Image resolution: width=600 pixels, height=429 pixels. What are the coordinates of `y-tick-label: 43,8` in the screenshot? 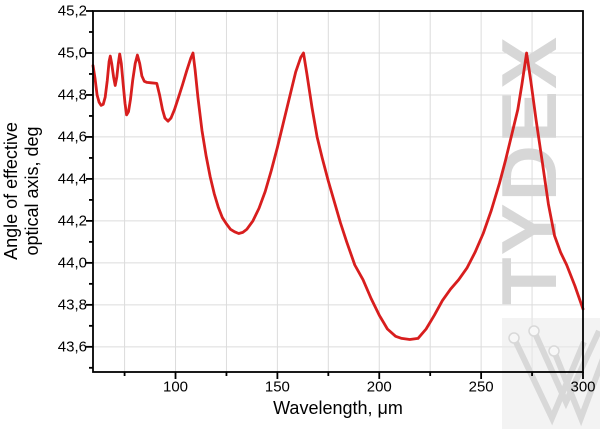 It's located at (72, 304).